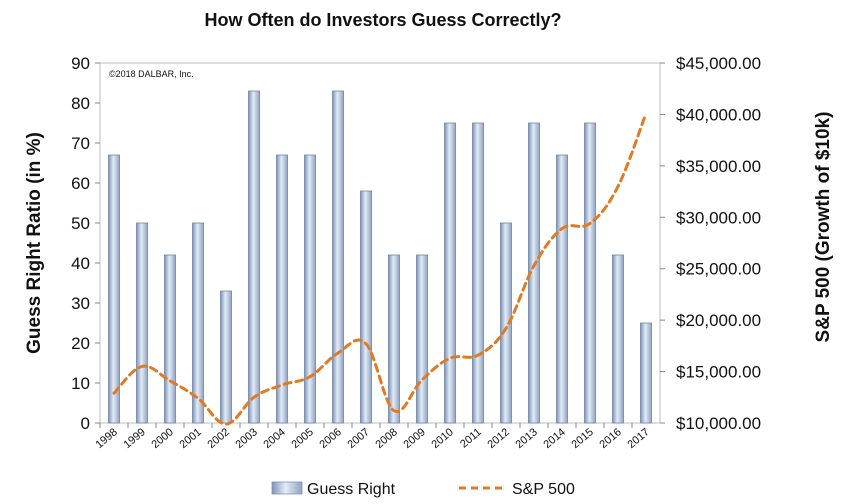 The width and height of the screenshot is (850, 504). I want to click on right-tick-label: $25,000.00, so click(718, 269).